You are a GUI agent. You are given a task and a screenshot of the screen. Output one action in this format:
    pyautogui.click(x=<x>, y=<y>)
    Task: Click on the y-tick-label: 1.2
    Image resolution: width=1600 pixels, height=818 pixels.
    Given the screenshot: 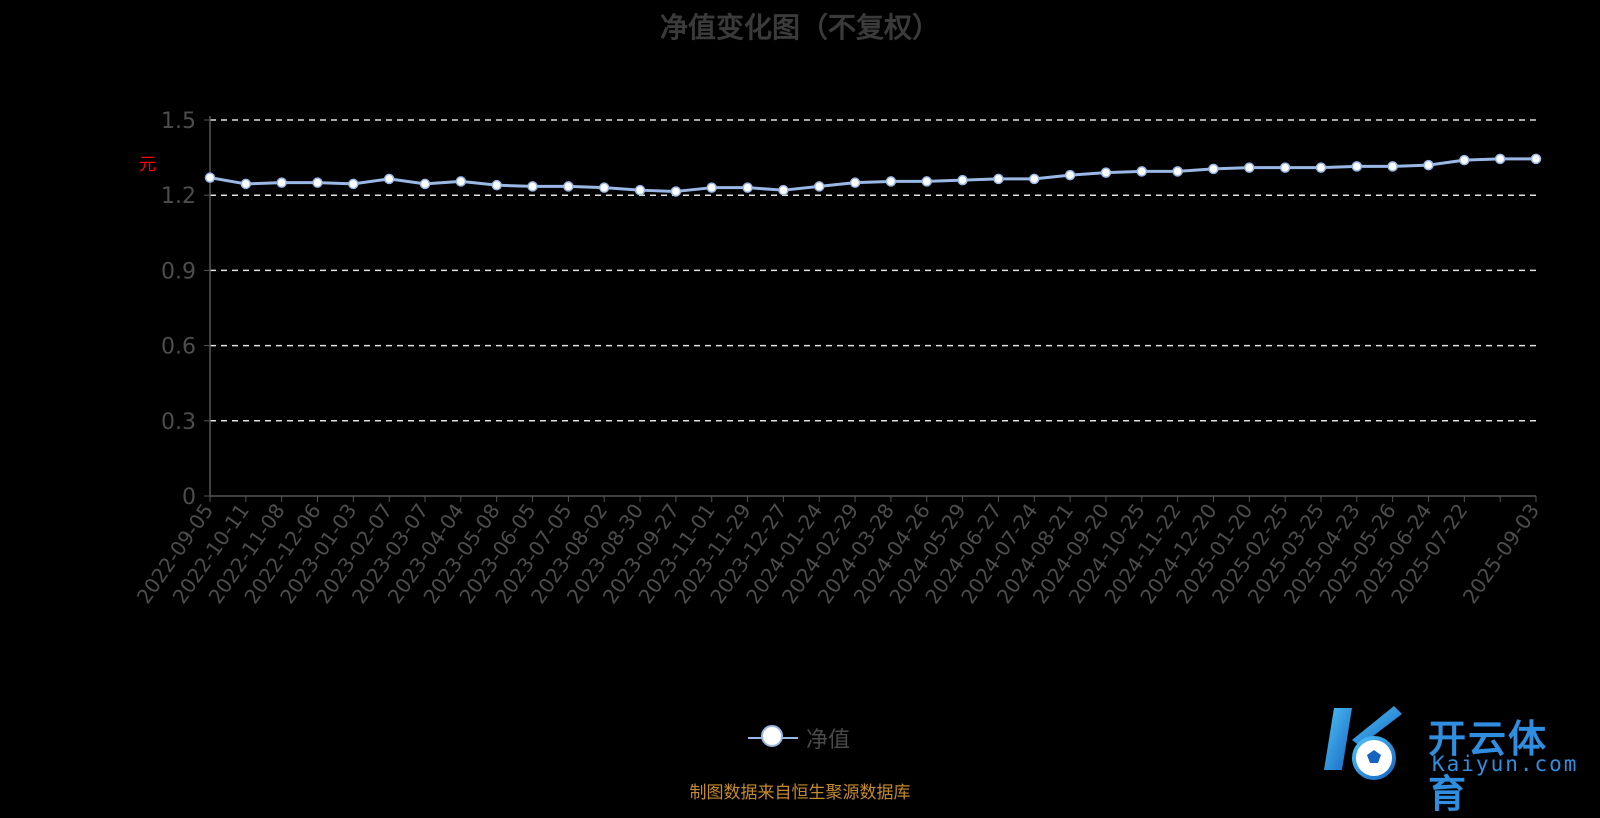 What is the action you would take?
    pyautogui.click(x=178, y=196)
    